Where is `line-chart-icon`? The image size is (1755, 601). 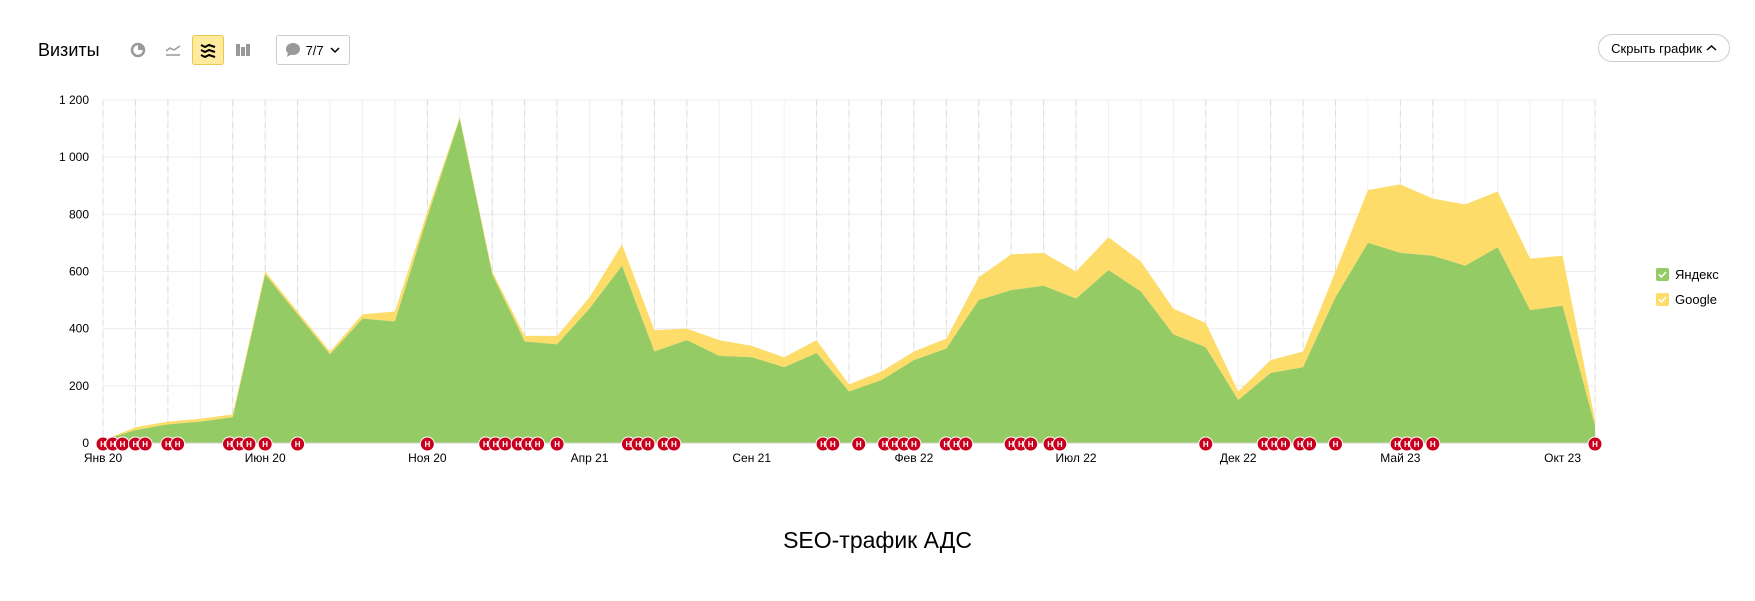
line-chart-icon is located at coordinates (172, 50).